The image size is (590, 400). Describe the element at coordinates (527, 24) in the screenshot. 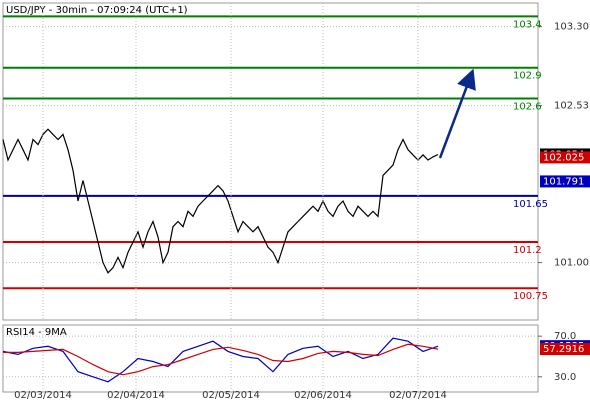

I see `level-label: 103.4` at that location.